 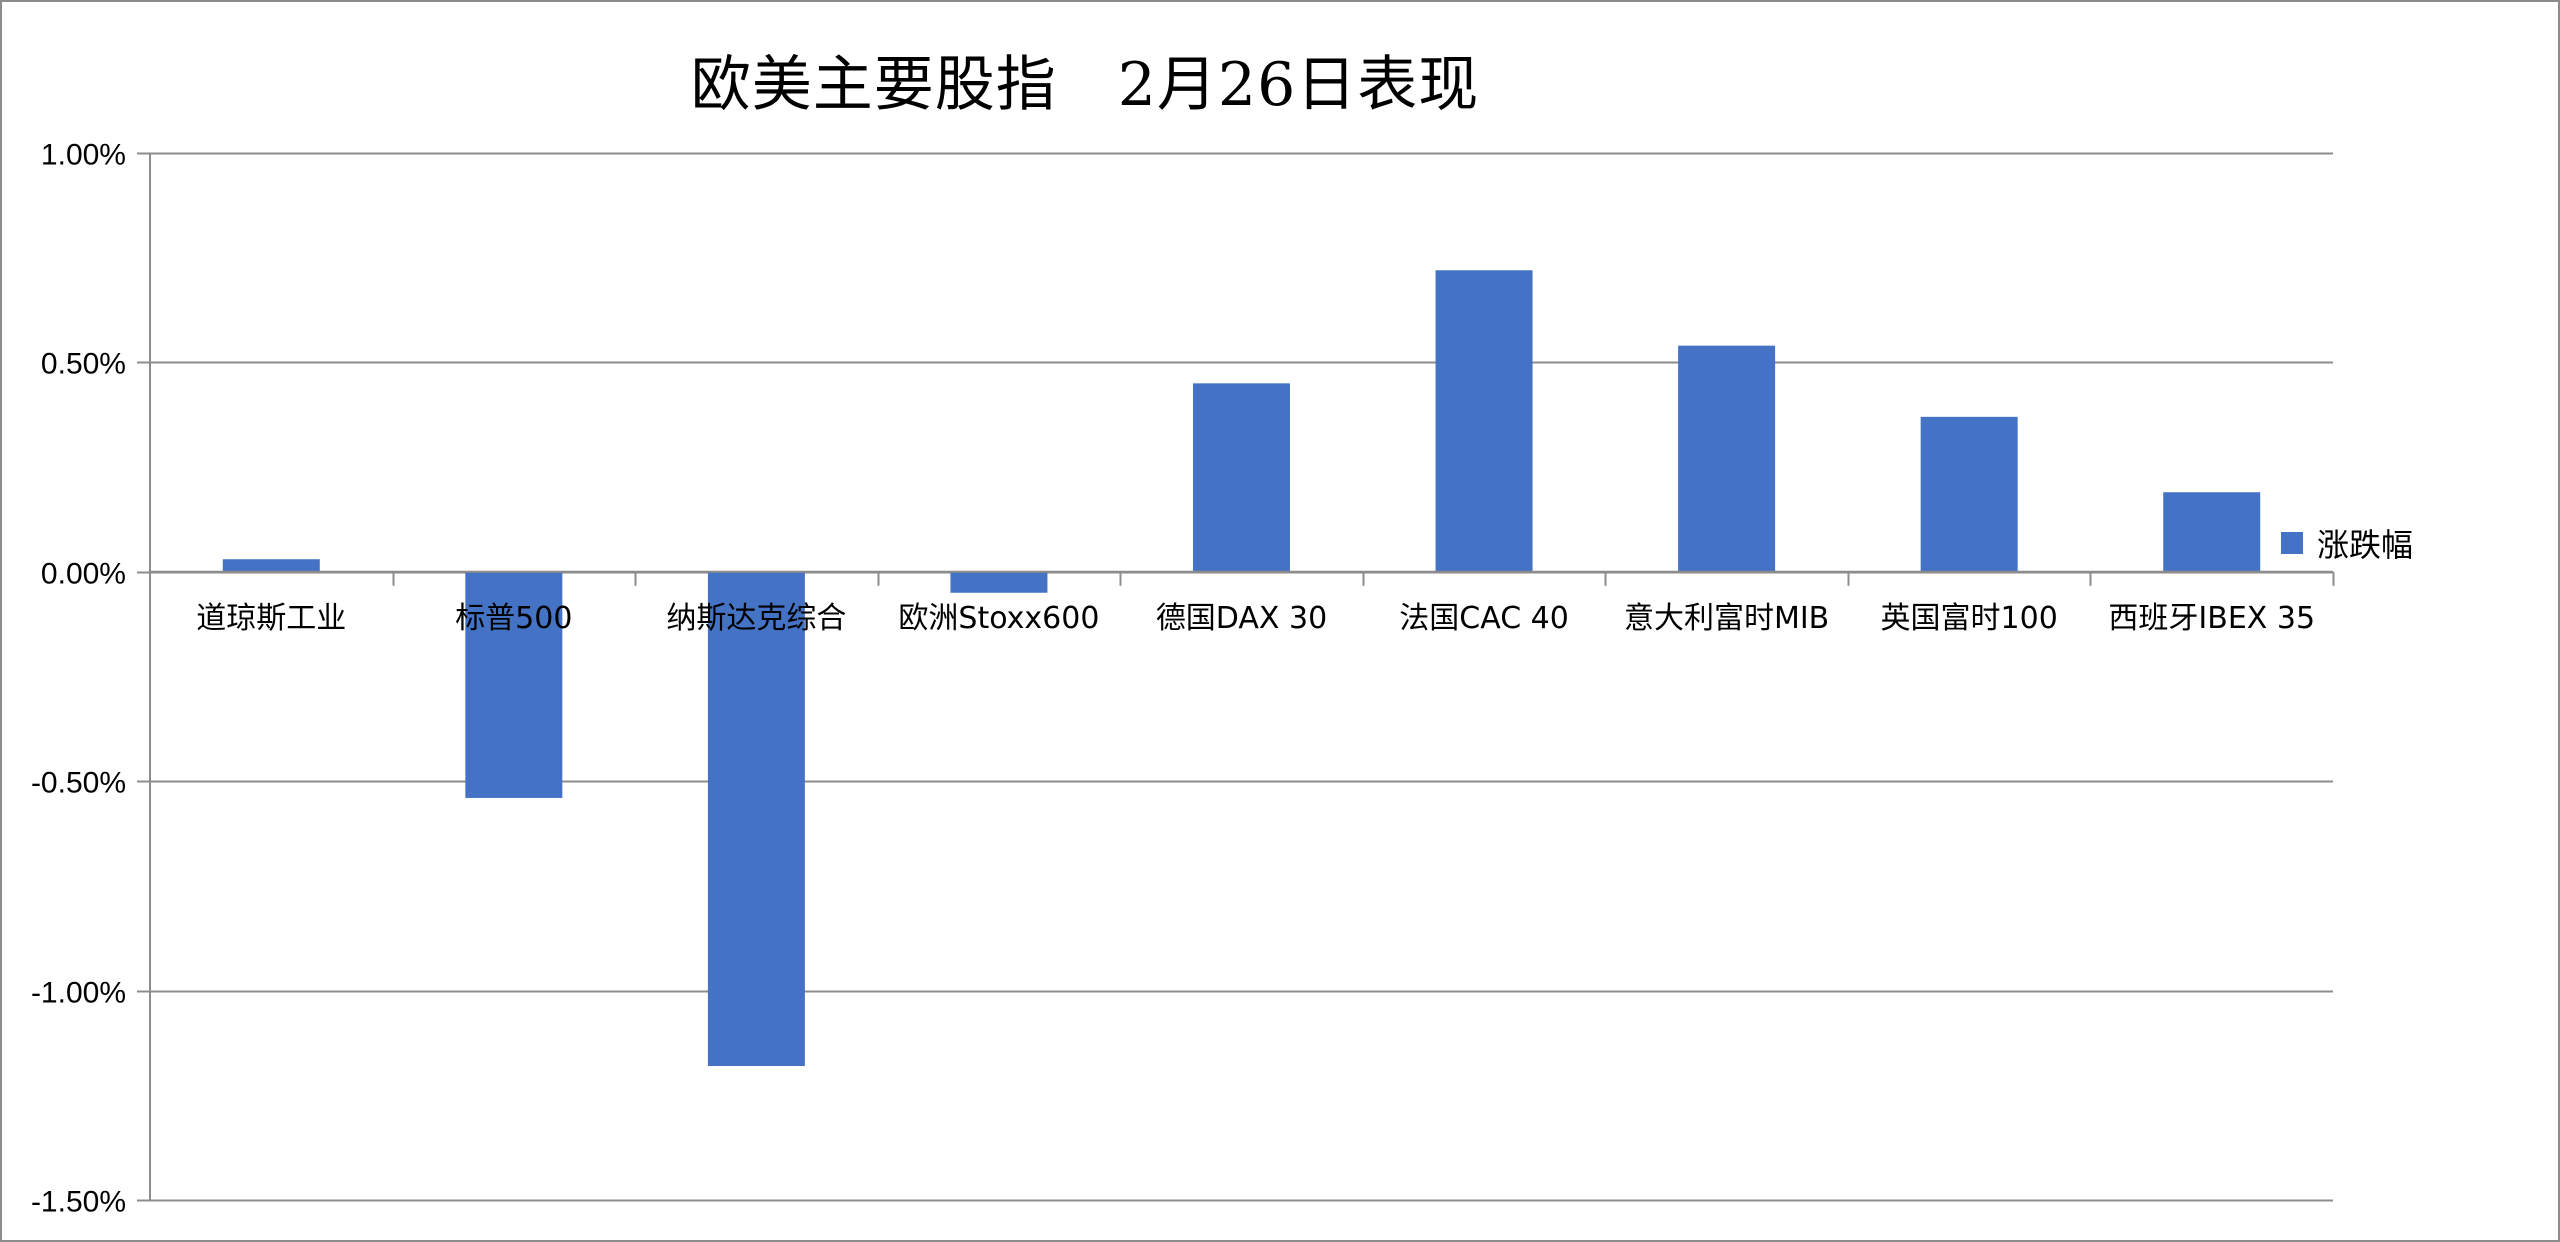 I want to click on y-tick-label: 1.00%, so click(x=83, y=155).